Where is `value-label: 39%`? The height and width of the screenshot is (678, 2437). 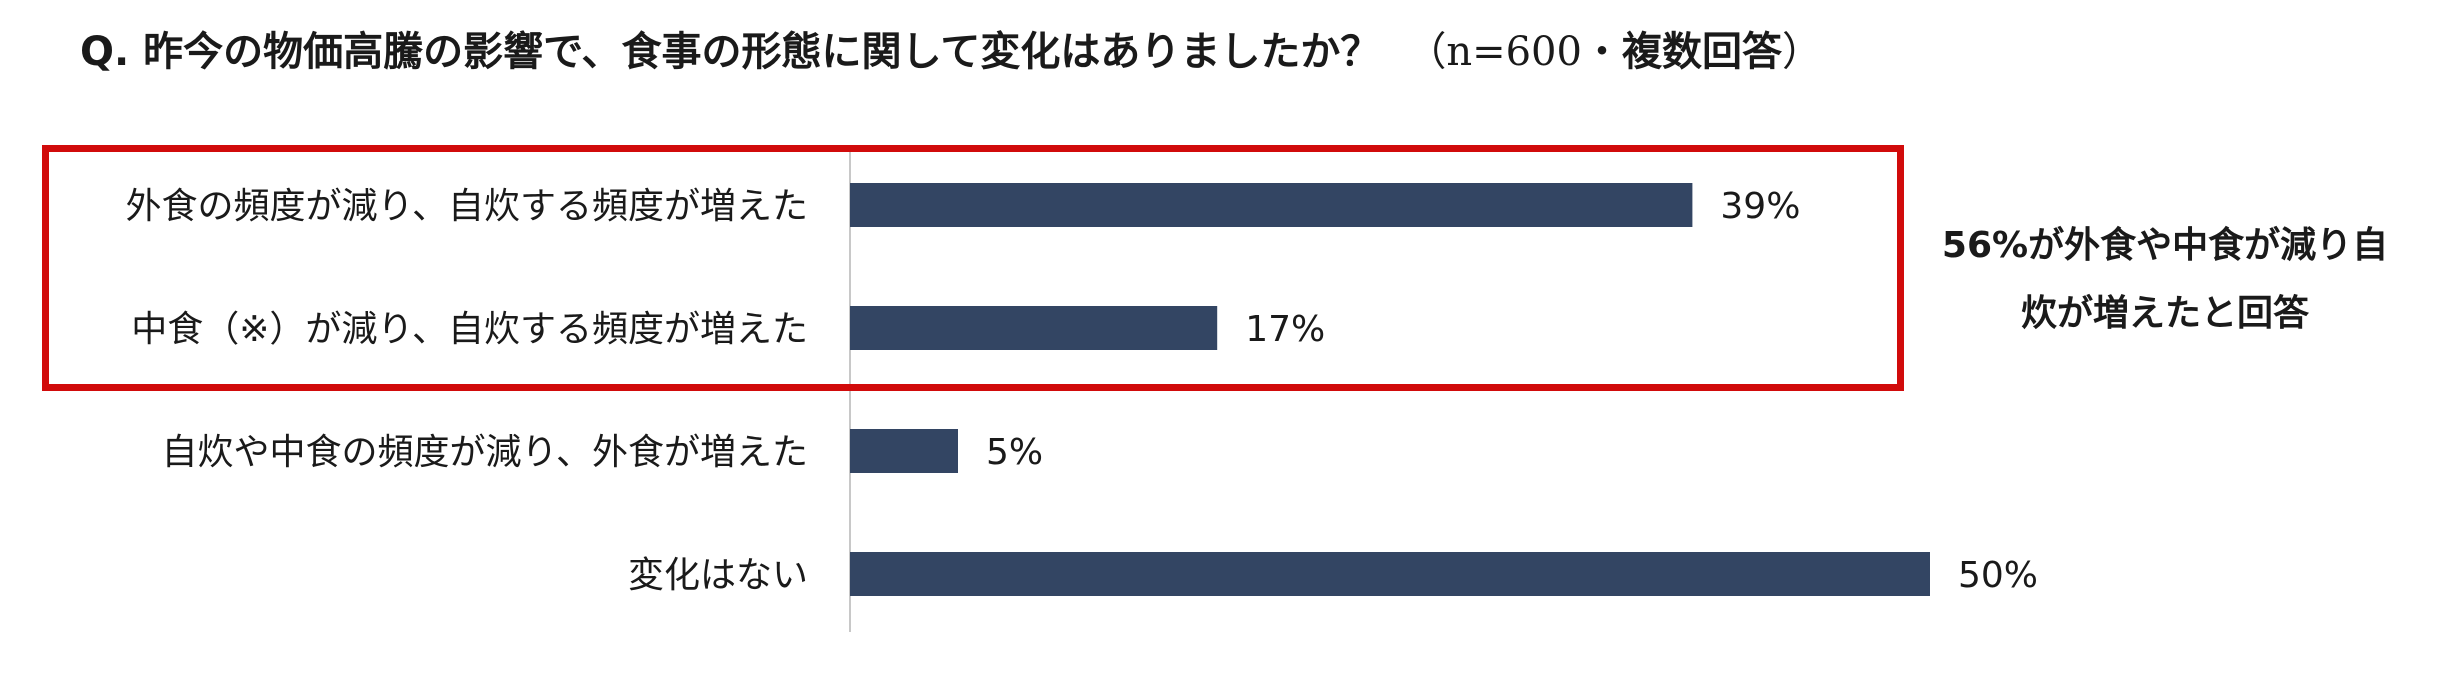
value-label: 39% is located at coordinates (1760, 206).